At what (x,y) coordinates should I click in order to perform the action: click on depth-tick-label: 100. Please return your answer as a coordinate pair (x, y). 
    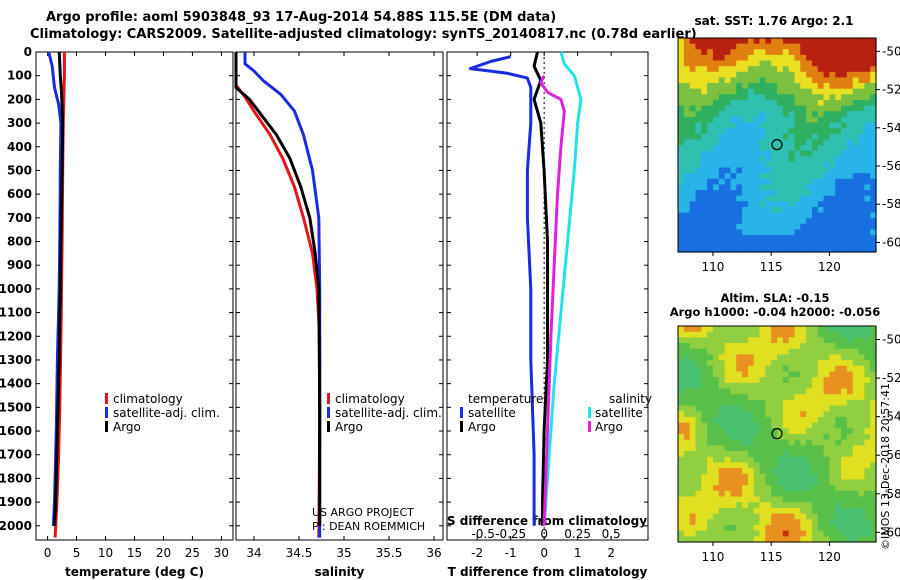
    Looking at the image, I should click on (19, 76).